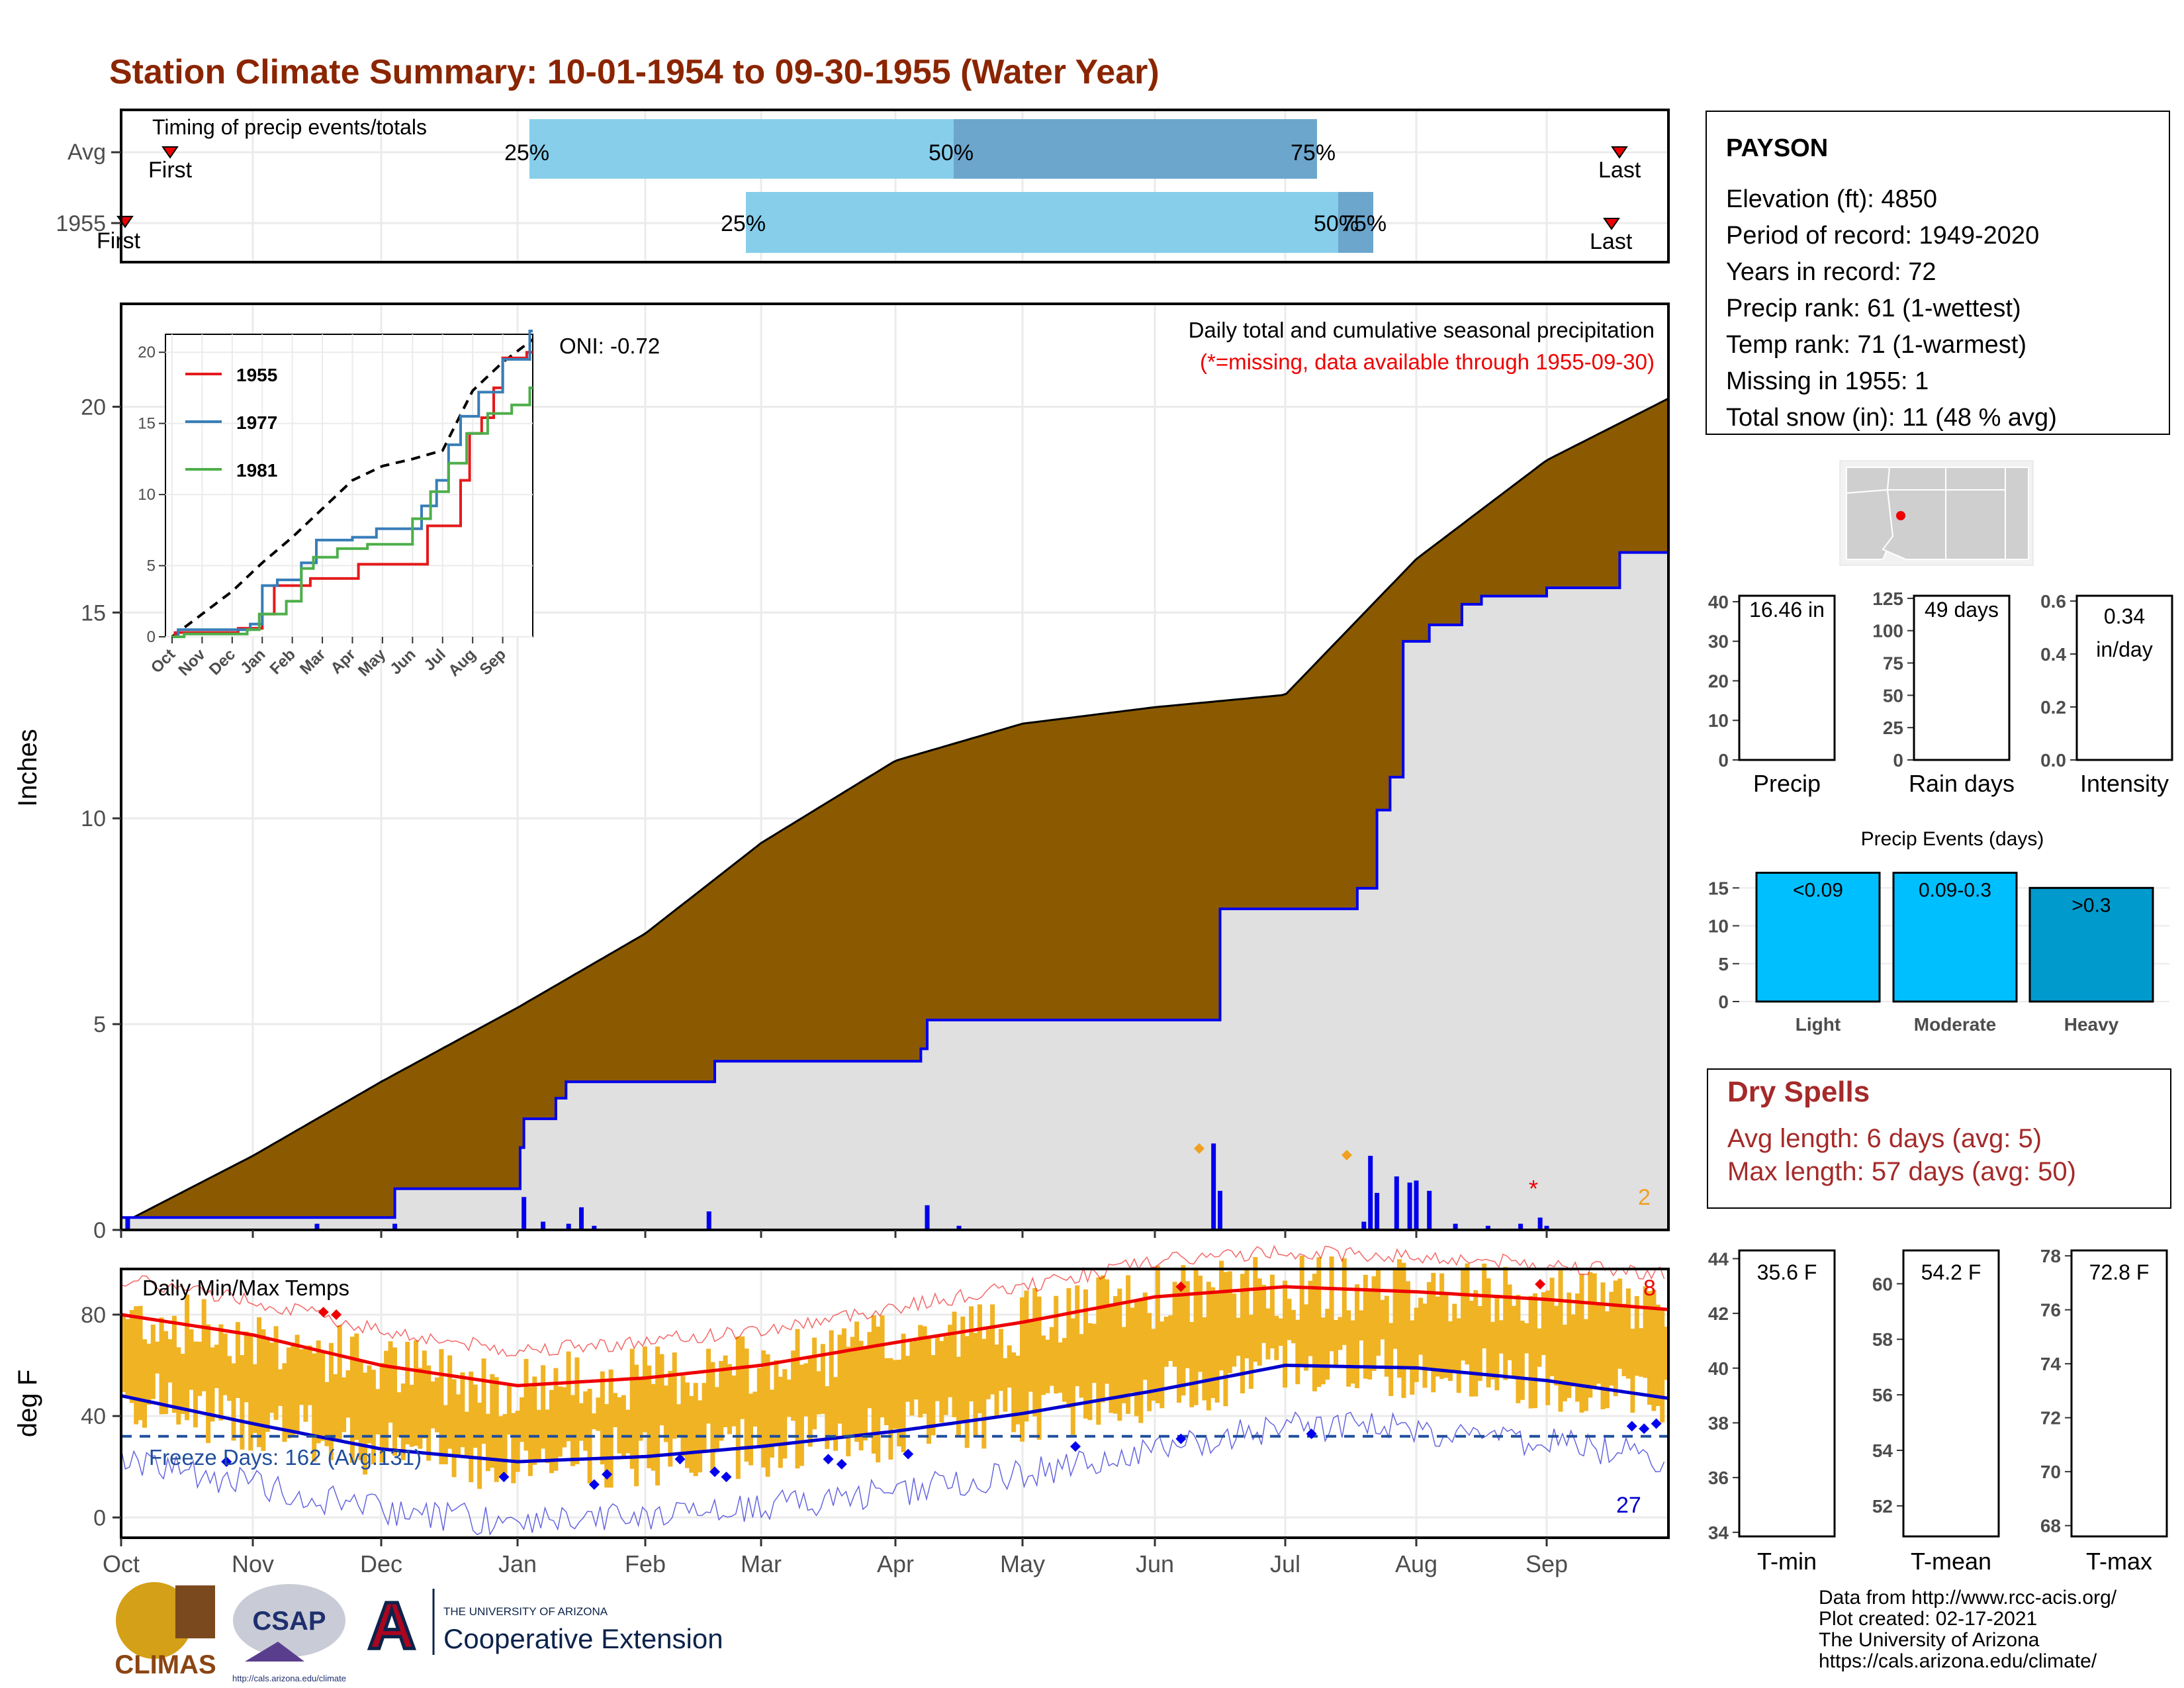 This screenshot has width=2184, height=1688. I want to click on month-label: Sep, so click(1547, 1563).